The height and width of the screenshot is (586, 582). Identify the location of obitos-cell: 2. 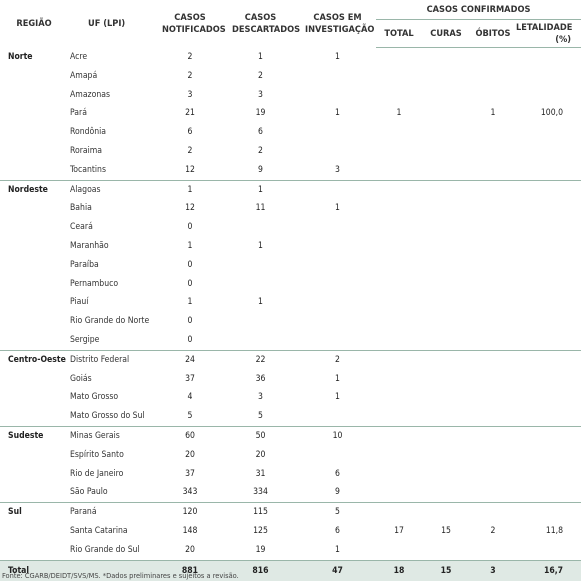
(493, 530).